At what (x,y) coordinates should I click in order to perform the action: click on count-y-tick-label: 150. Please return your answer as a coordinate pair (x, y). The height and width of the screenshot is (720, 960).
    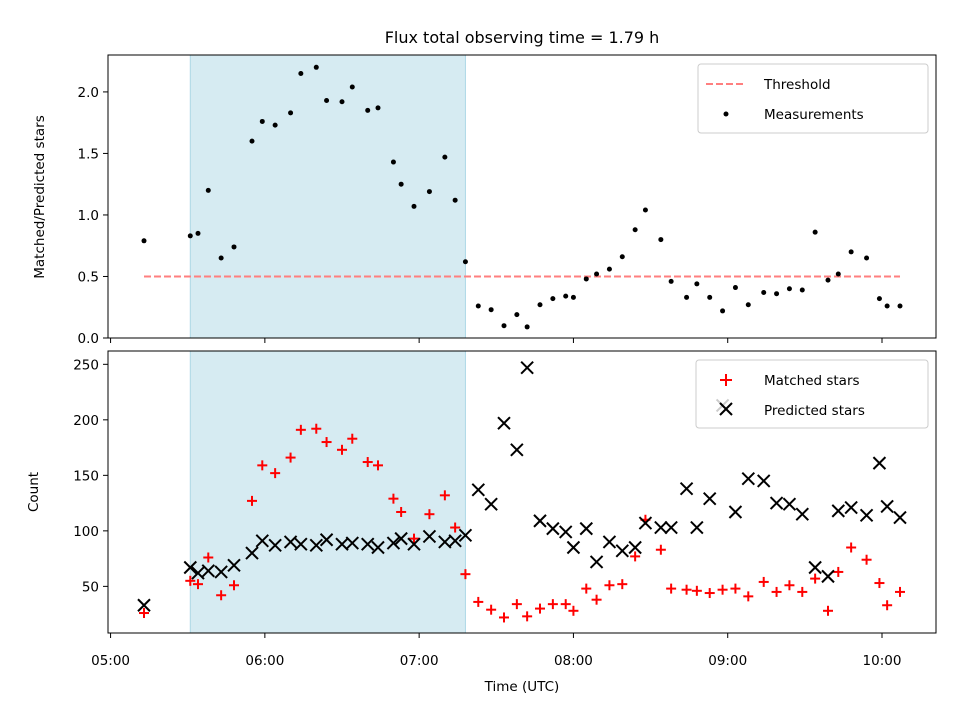
    Looking at the image, I should click on (86, 476).